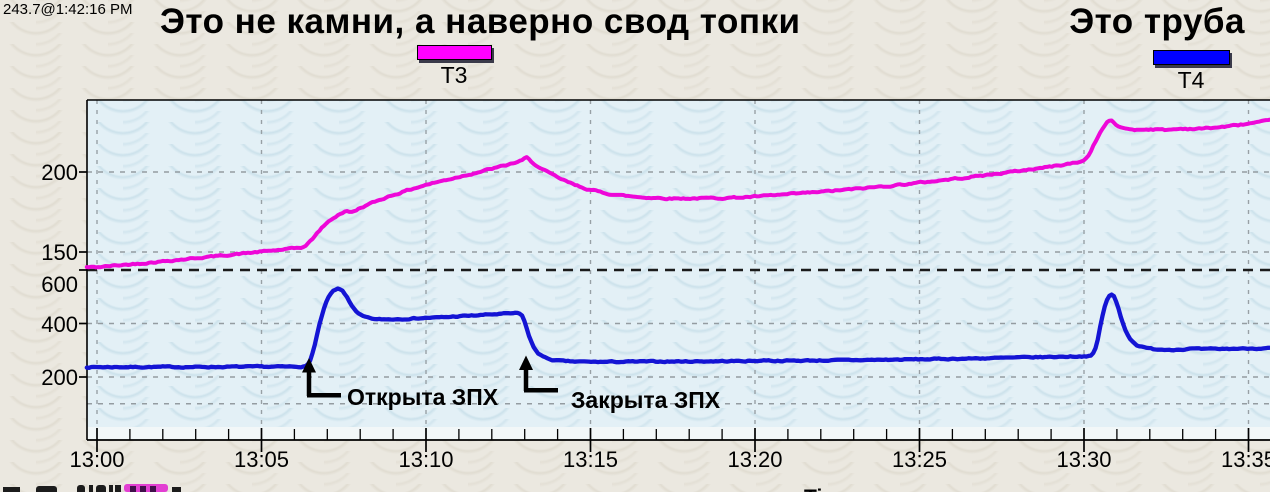  I want to click on x-tick-label: 13:10, so click(426, 459).